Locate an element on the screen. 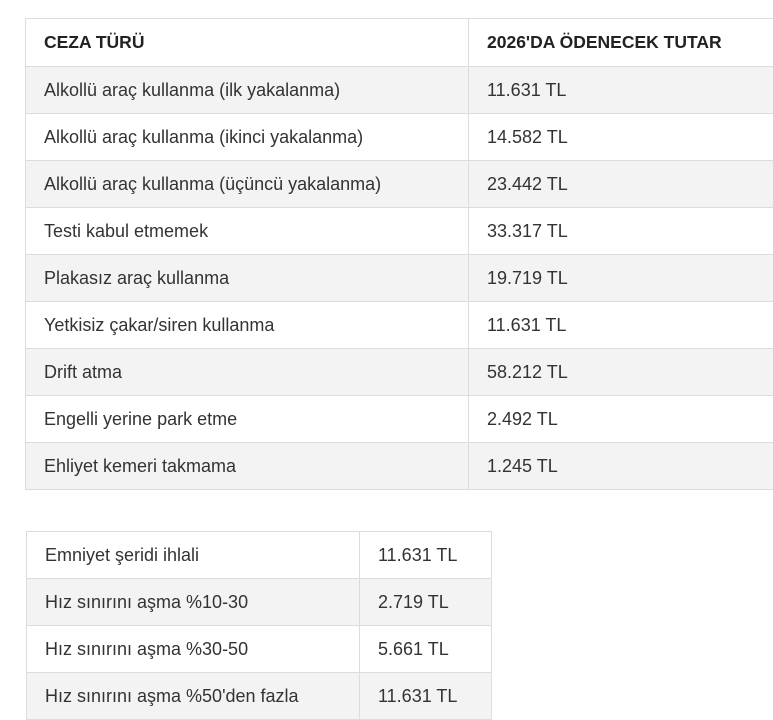  table-row: Drift atma 58.212 TL is located at coordinates (399, 372).